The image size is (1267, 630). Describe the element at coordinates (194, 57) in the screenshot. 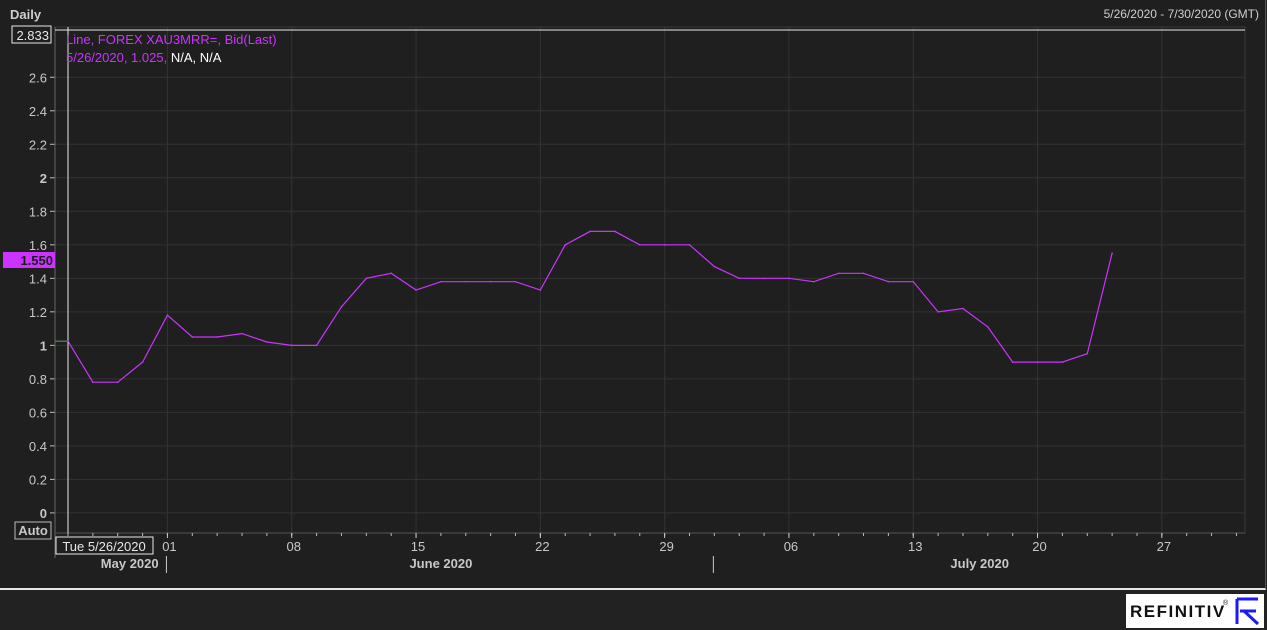

I see `legend-values-plain: N/A, N/A` at that location.